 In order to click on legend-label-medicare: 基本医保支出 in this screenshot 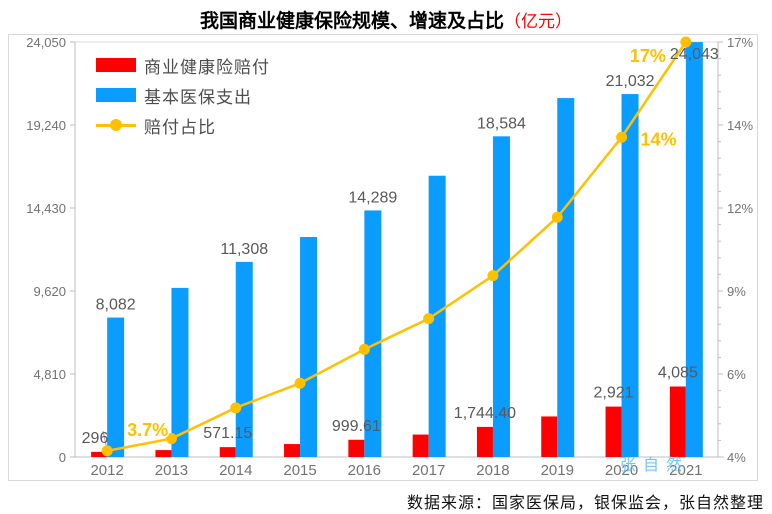, I will do `click(198, 97)`.